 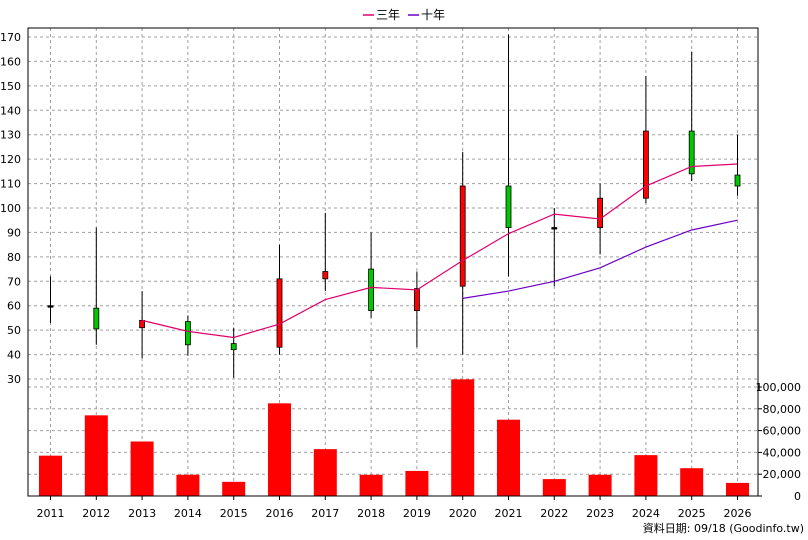 What do you see at coordinates (14, 232) in the screenshot?
I see `price-tick-label: 90` at bounding box center [14, 232].